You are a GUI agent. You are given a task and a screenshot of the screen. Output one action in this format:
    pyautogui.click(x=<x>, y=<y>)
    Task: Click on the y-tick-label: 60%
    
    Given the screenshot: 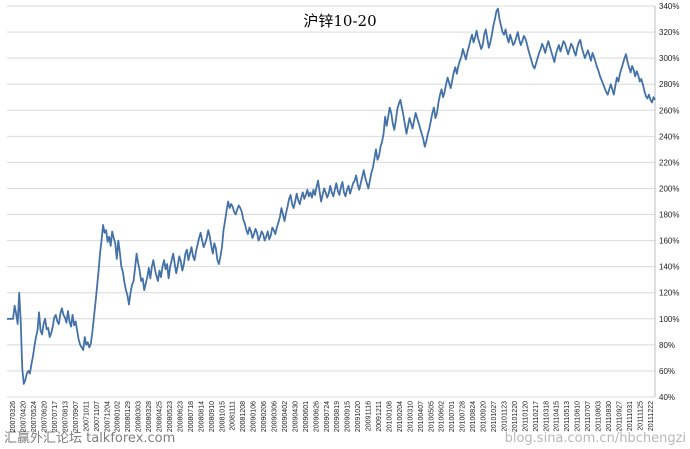 What is the action you would take?
    pyautogui.click(x=667, y=371)
    